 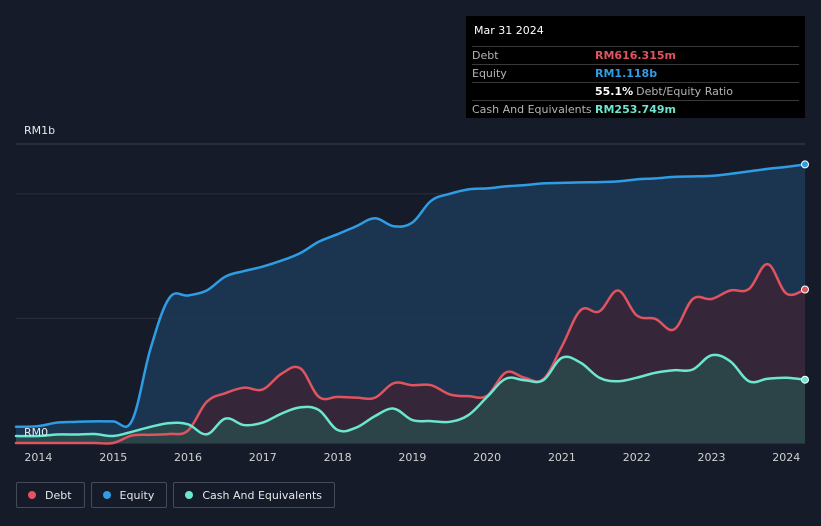 What do you see at coordinates (38, 457) in the screenshot?
I see `x-tick-label: 2014` at bounding box center [38, 457].